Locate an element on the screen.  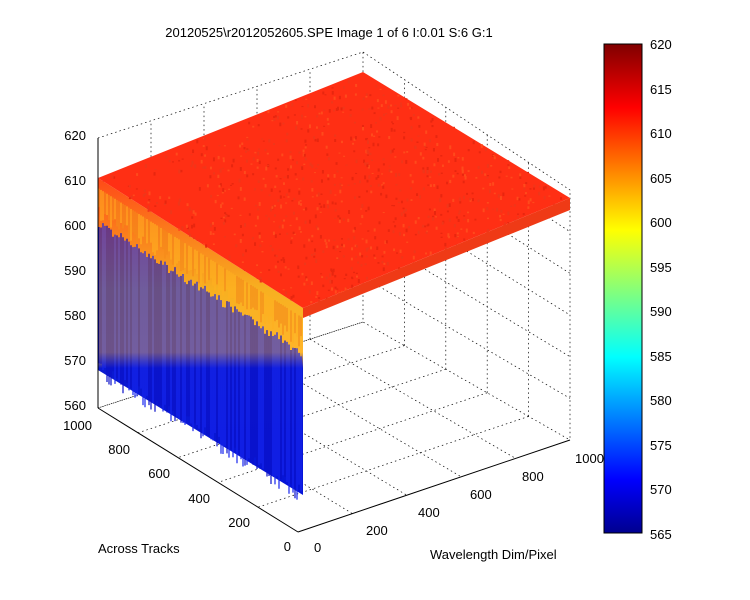
gridline is located at coordinates (412, 398).